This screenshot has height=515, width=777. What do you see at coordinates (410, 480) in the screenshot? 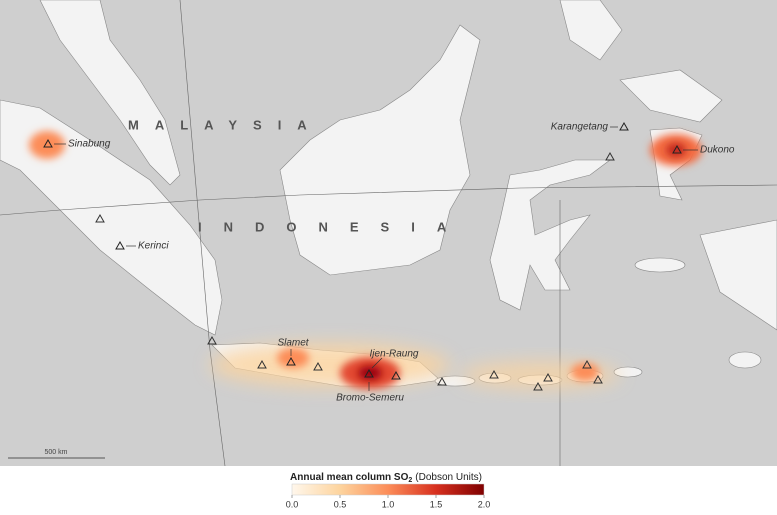
I see `legend-subscript: 2` at bounding box center [410, 480].